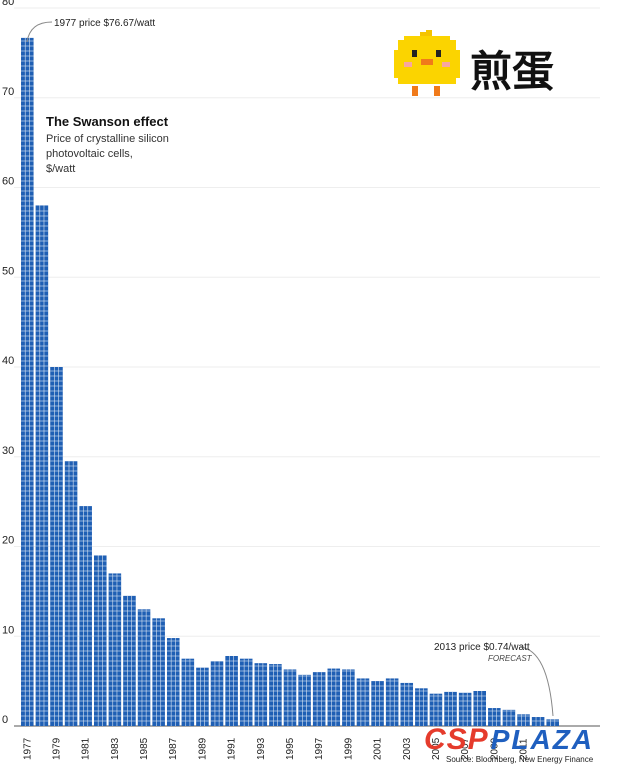  What do you see at coordinates (8, 182) in the screenshot?
I see `y-tick-label: 60` at bounding box center [8, 182].